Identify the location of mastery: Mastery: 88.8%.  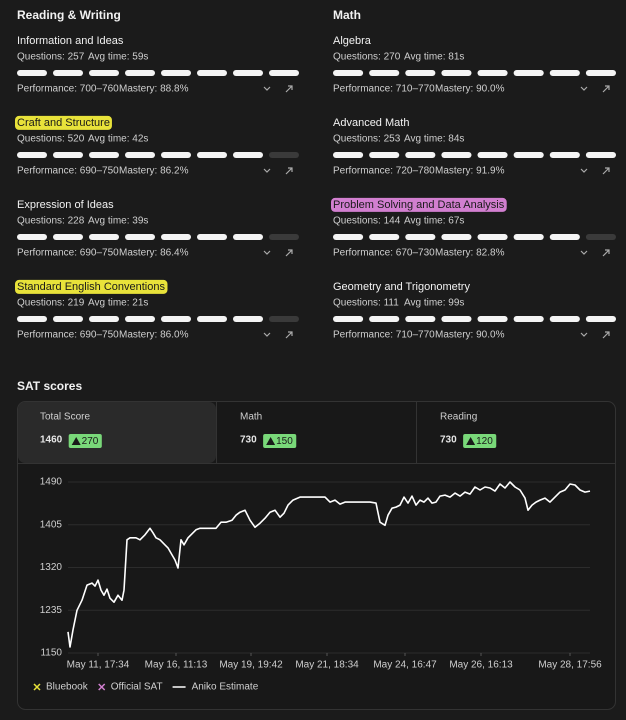
(154, 89).